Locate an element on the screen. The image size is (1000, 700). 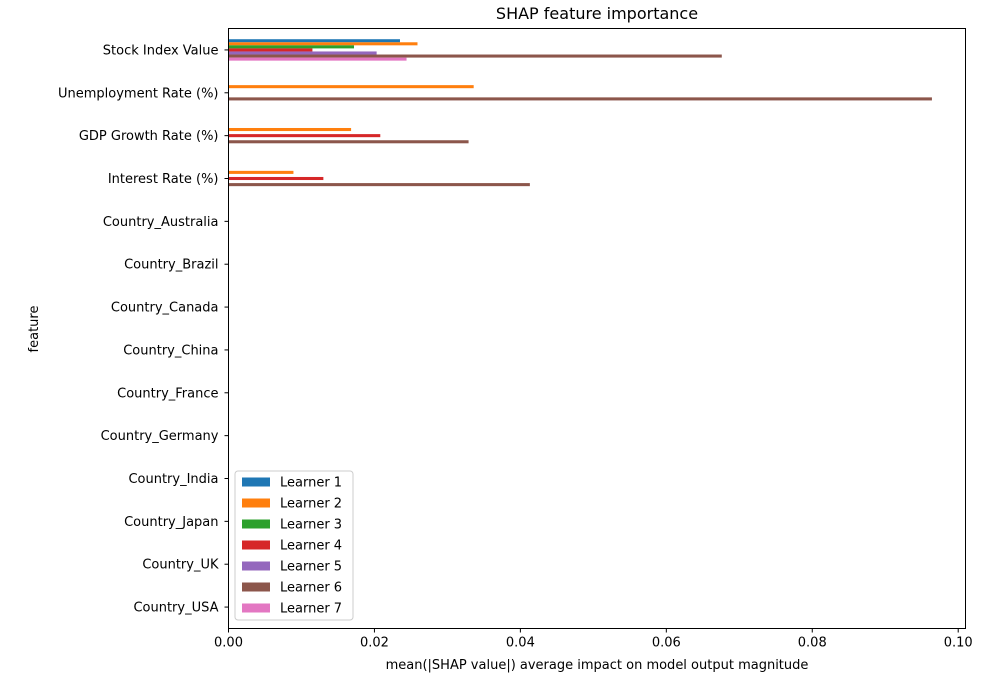
y-tick-label: Country_USA is located at coordinates (175, 608).